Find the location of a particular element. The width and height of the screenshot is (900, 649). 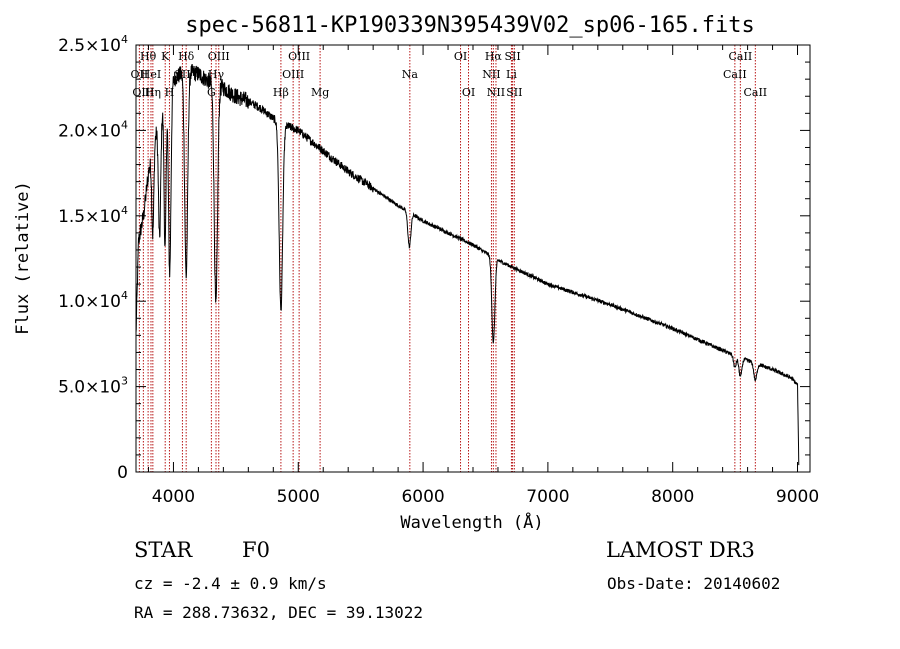

x-tick-label: 6000 is located at coordinates (422, 497).